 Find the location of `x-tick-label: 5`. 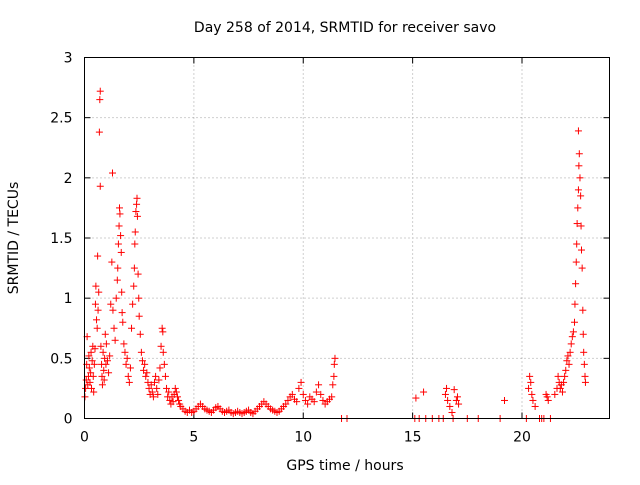

x-tick-label: 5 is located at coordinates (193, 438).